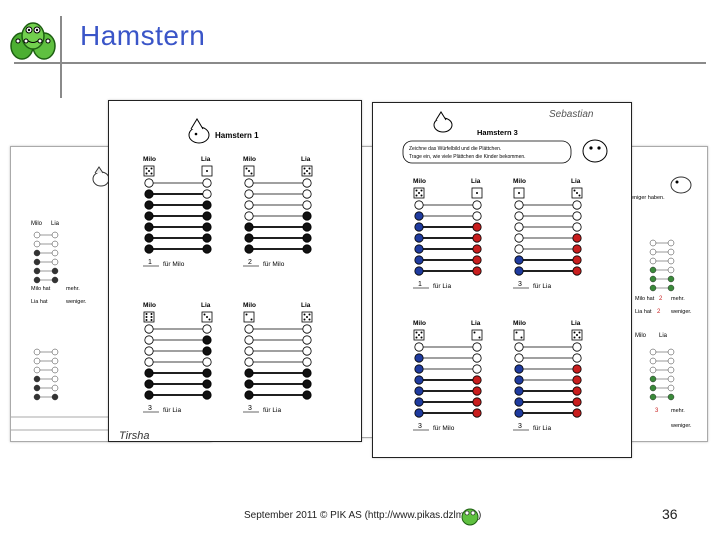 The width and height of the screenshot is (720, 540). I want to click on answer-label: für Milo, so click(444, 428).